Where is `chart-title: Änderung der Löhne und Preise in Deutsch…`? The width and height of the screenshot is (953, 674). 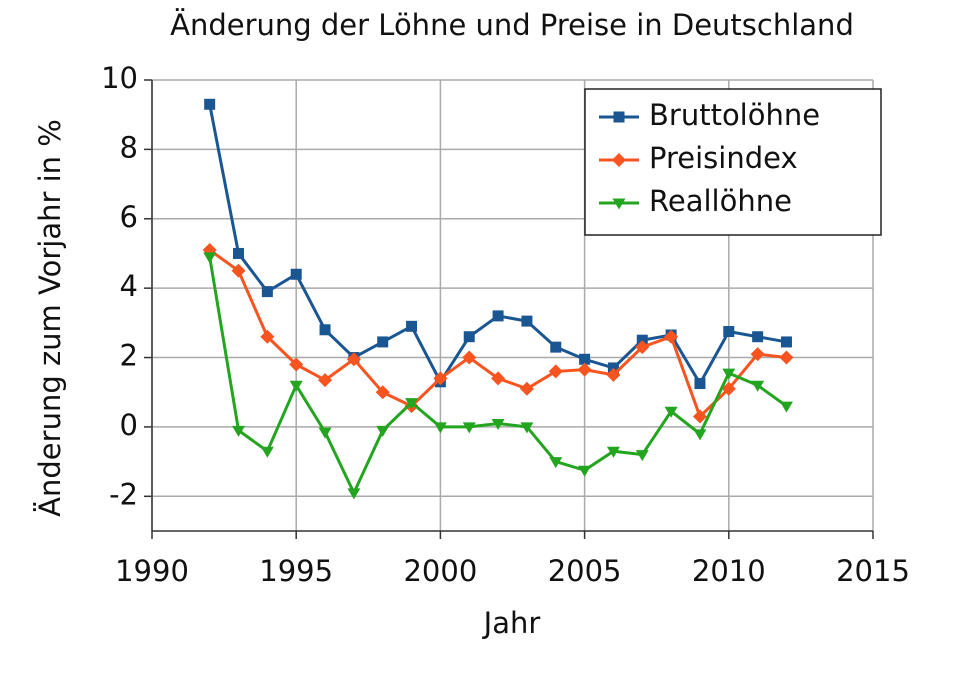
chart-title: Änderung der Löhne und Preise in Deutsch… is located at coordinates (512, 25).